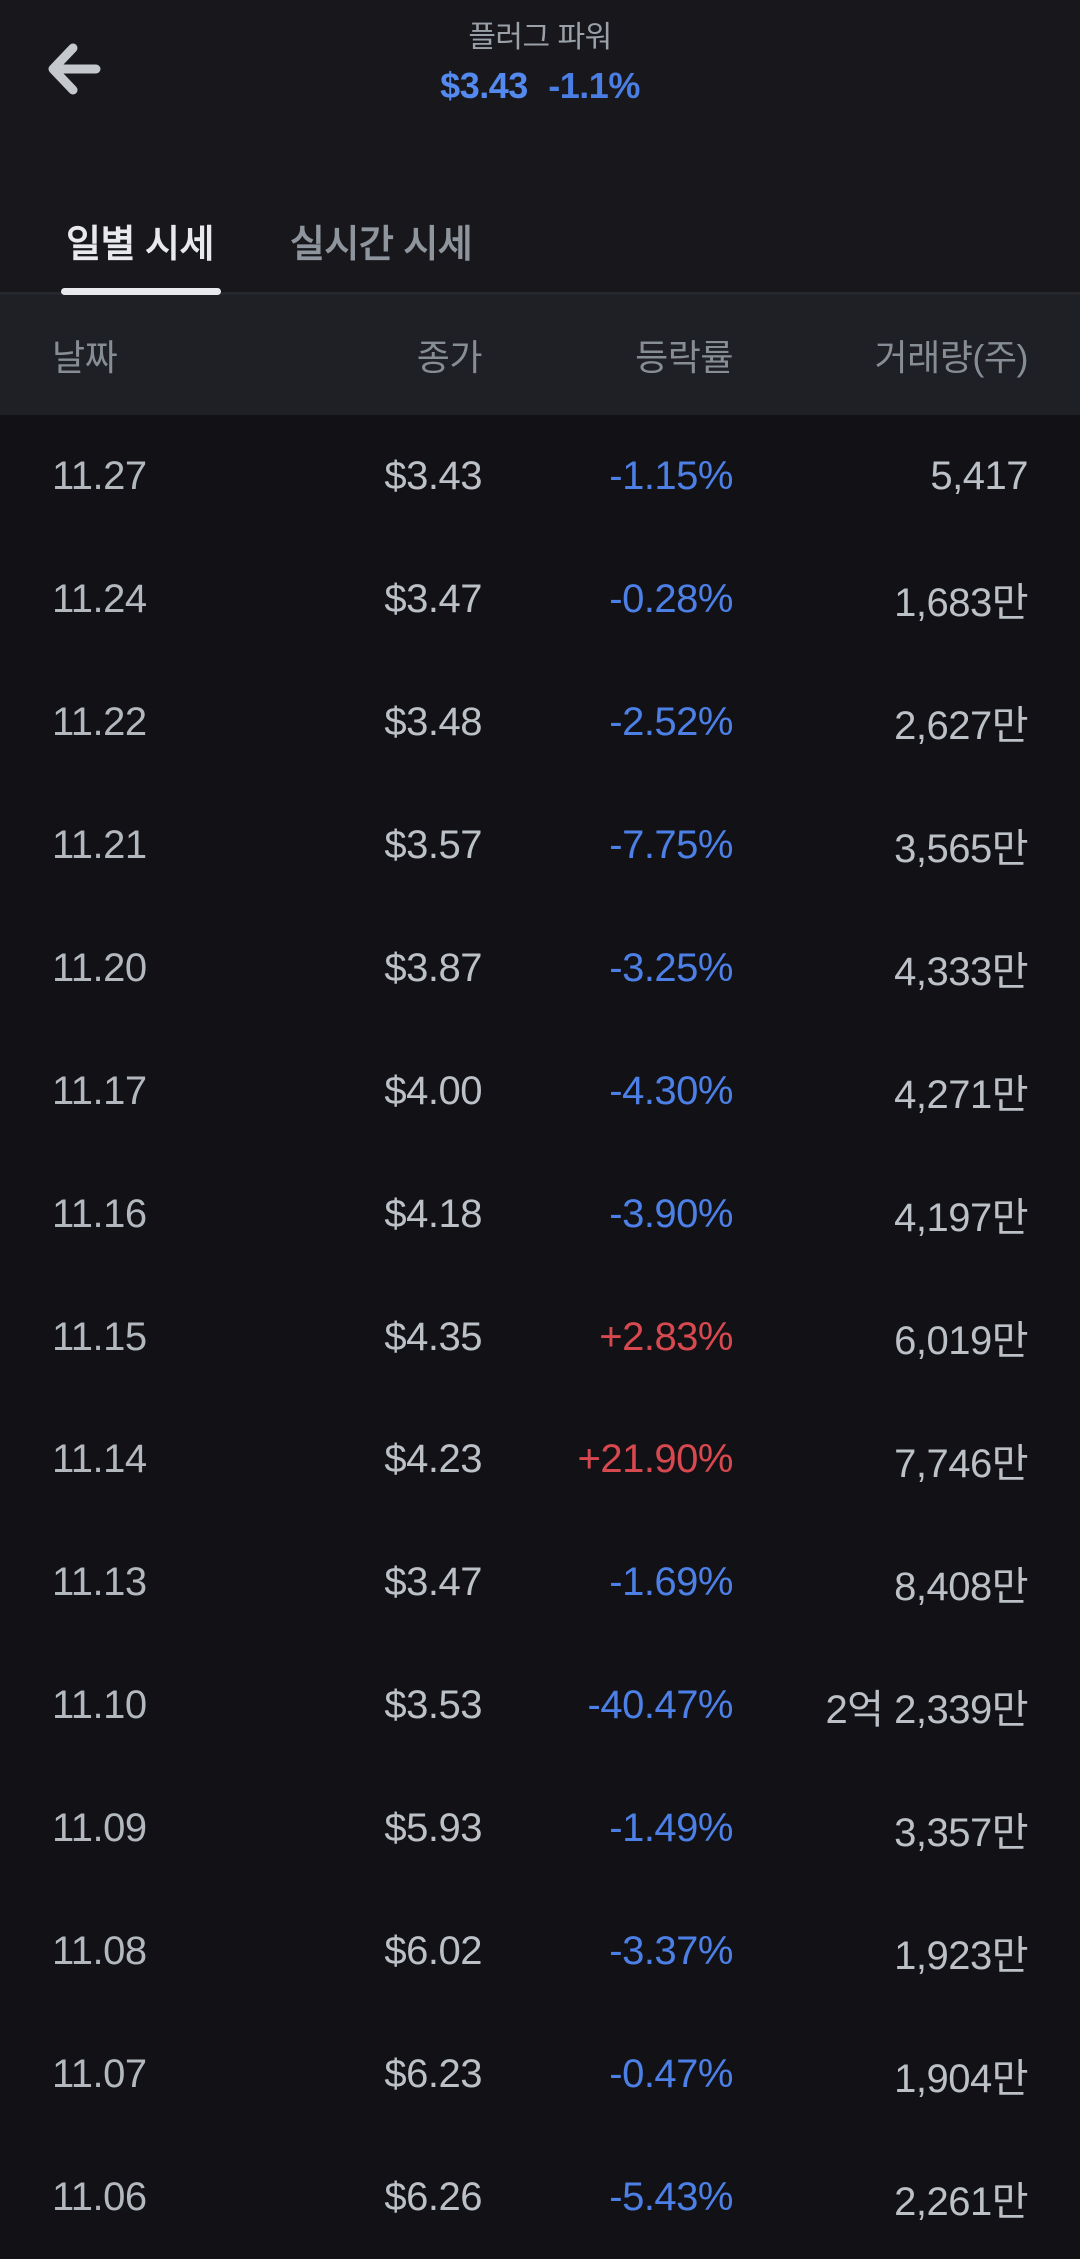 This screenshot has width=1080, height=2259. Describe the element at coordinates (951, 357) in the screenshot. I see `column-header-volume: 거래량(주)` at that location.